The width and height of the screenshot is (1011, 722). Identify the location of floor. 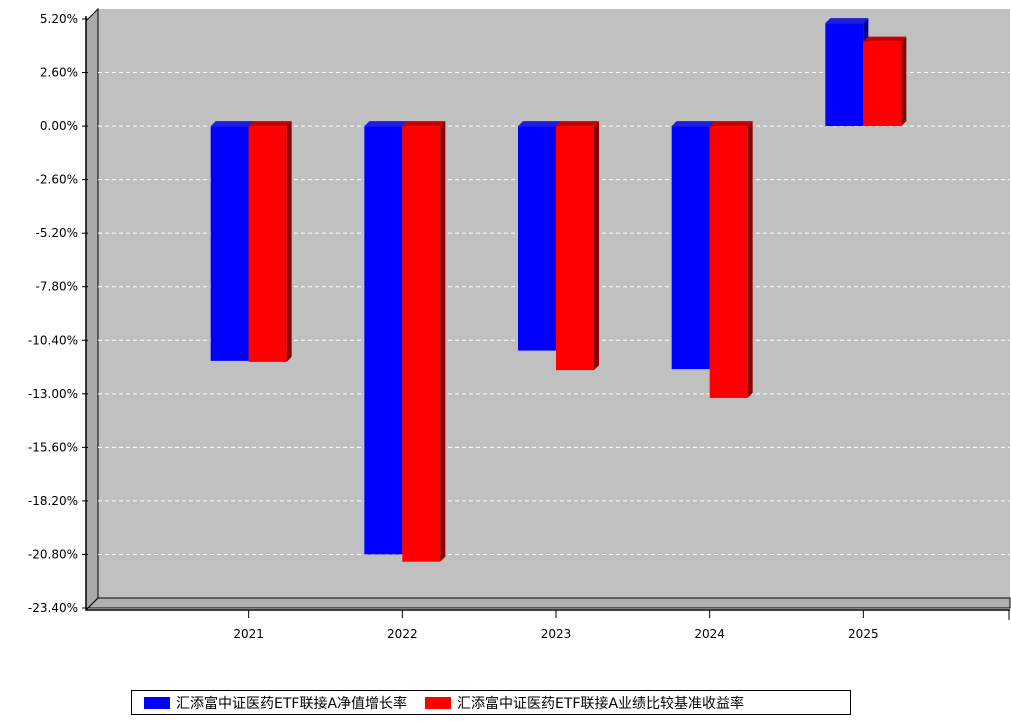
(548, 603).